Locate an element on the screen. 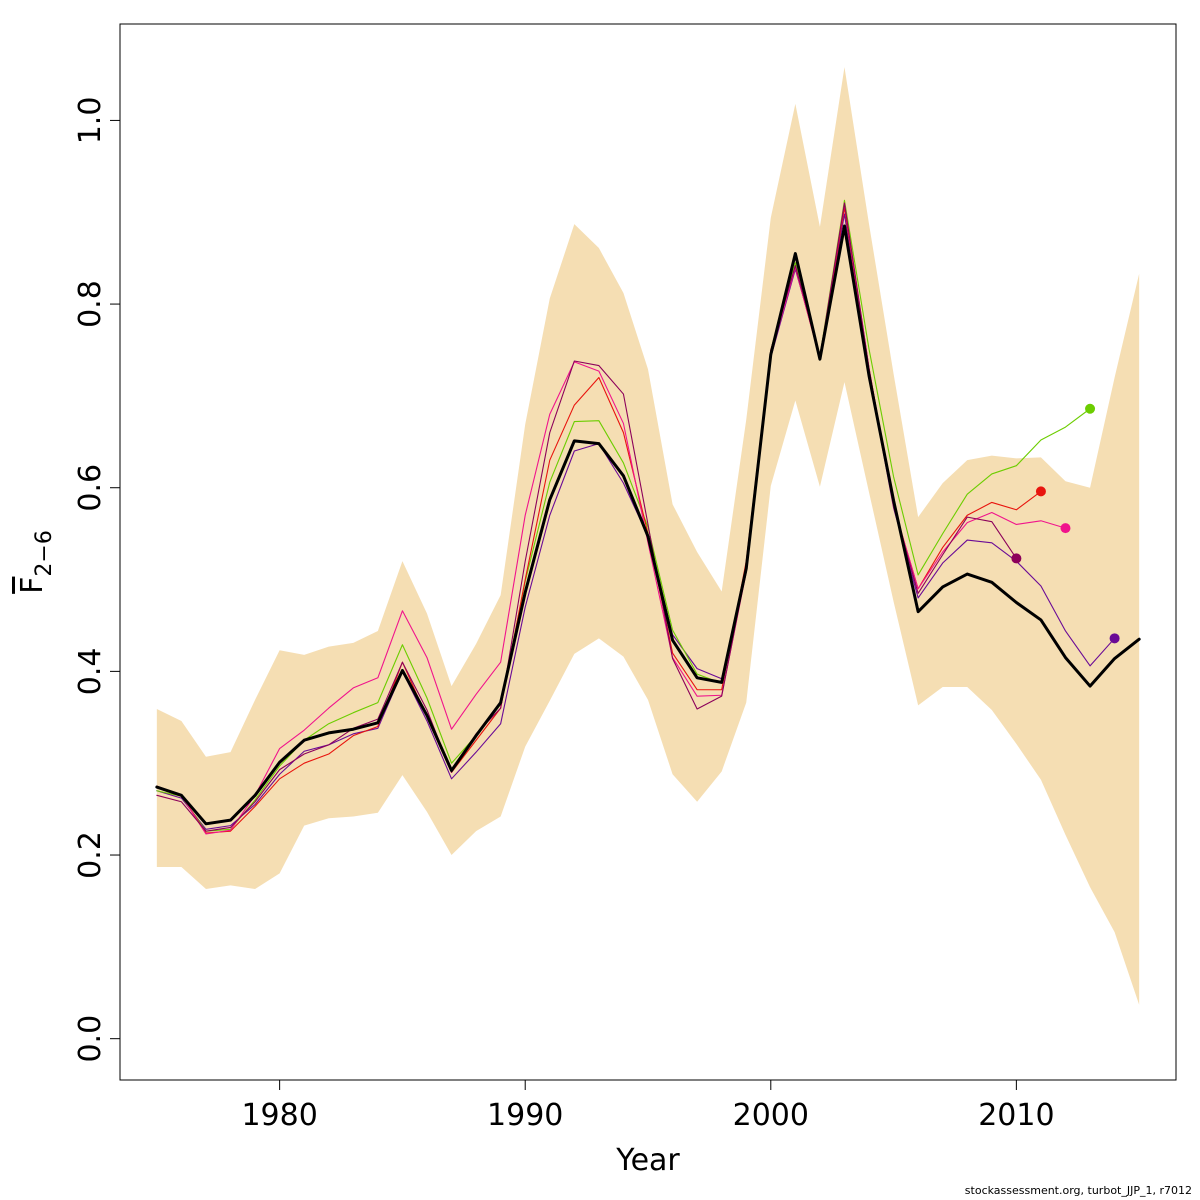 Image resolution: width=1200 pixels, height=1200 pixels. x-axis: 1980 1990 2000 2010 is located at coordinates (648, 1106).